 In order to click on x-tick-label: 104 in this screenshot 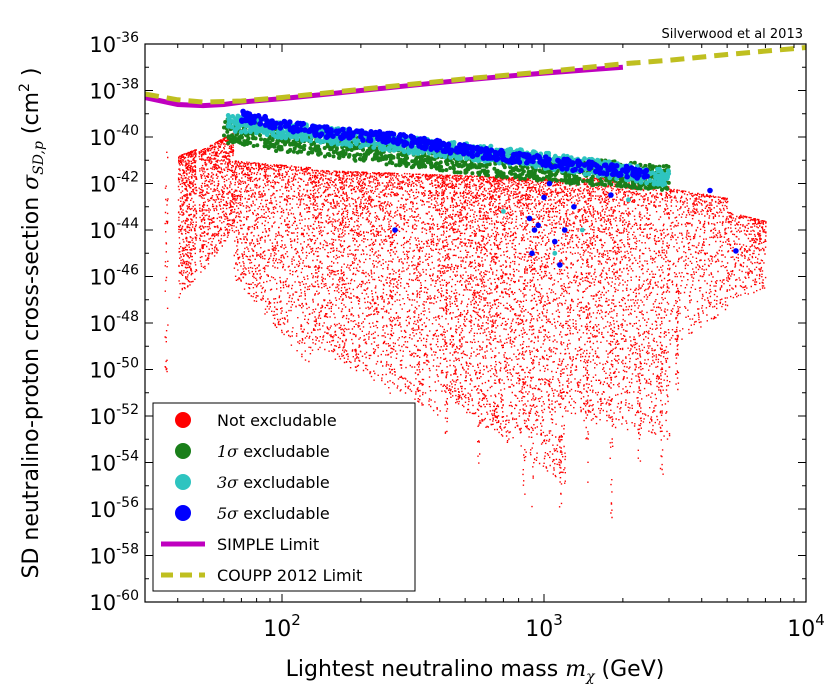, I will do `click(806, 626)`.